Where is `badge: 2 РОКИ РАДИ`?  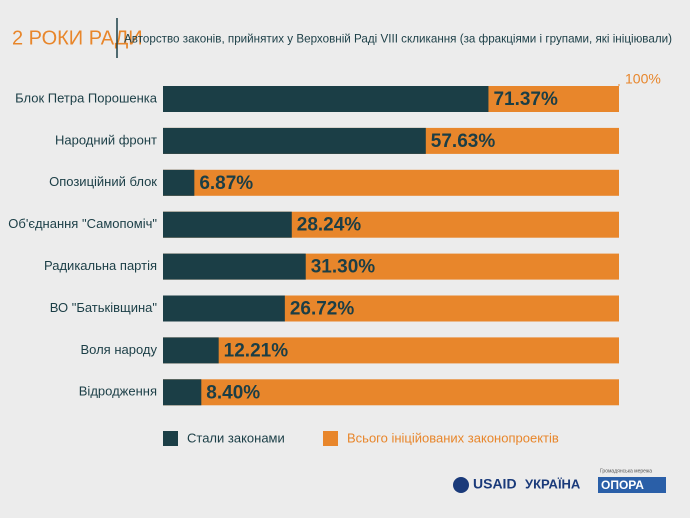
badge: 2 РОКИ РАДИ is located at coordinates (77, 38).